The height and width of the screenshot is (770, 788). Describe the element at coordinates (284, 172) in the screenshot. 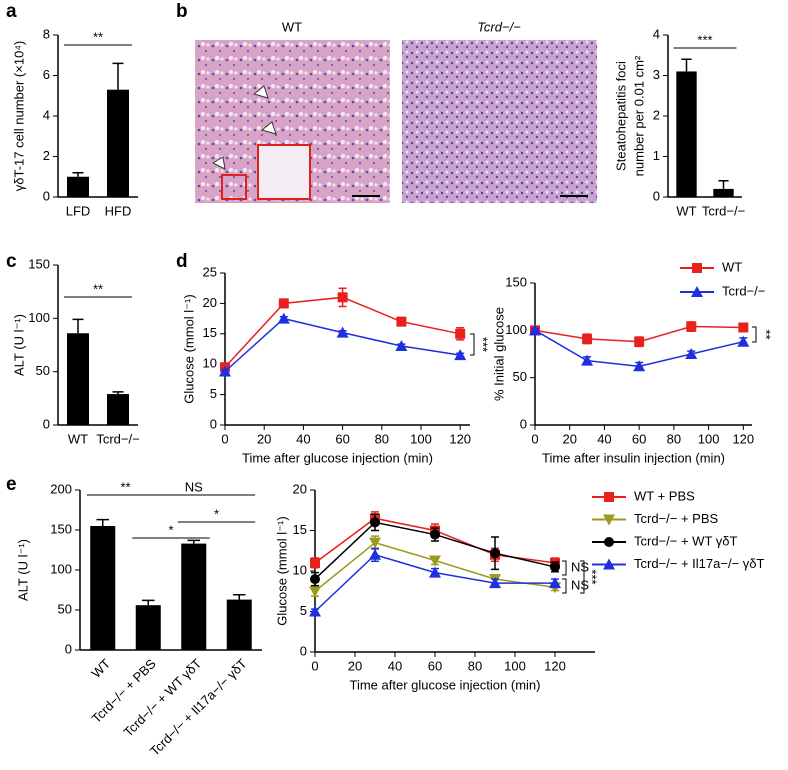

I see `inset` at that location.